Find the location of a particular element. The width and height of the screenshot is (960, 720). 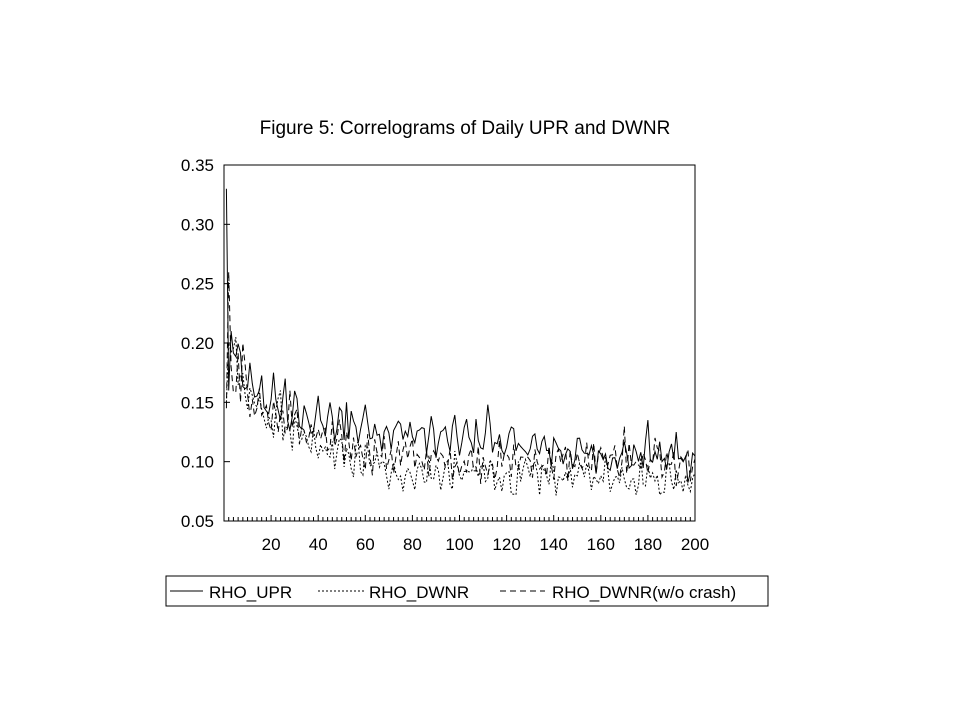

legend: RHO_UPR RHO_DWNR RHO_DWNR(w/o crash) is located at coordinates (467, 591).